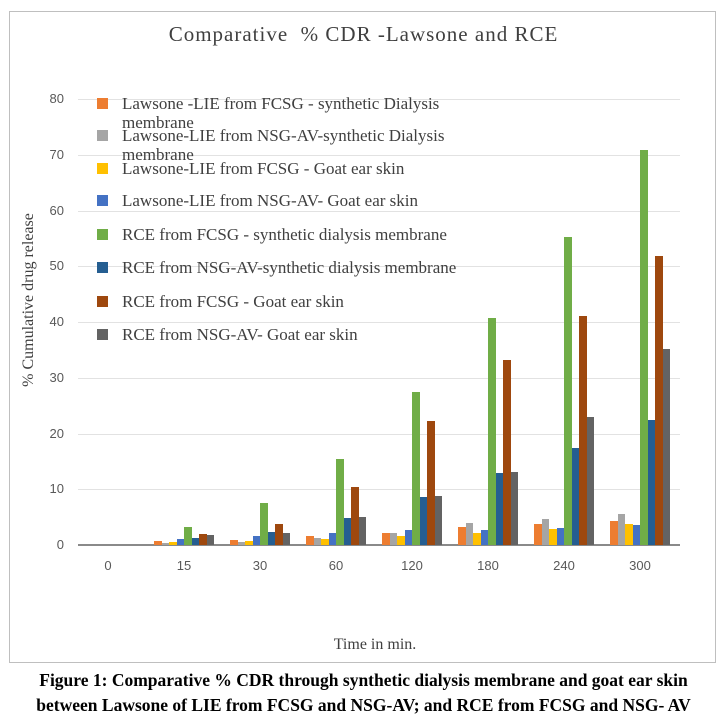  I want to click on y-tick-label-60: 60, so click(56, 210).